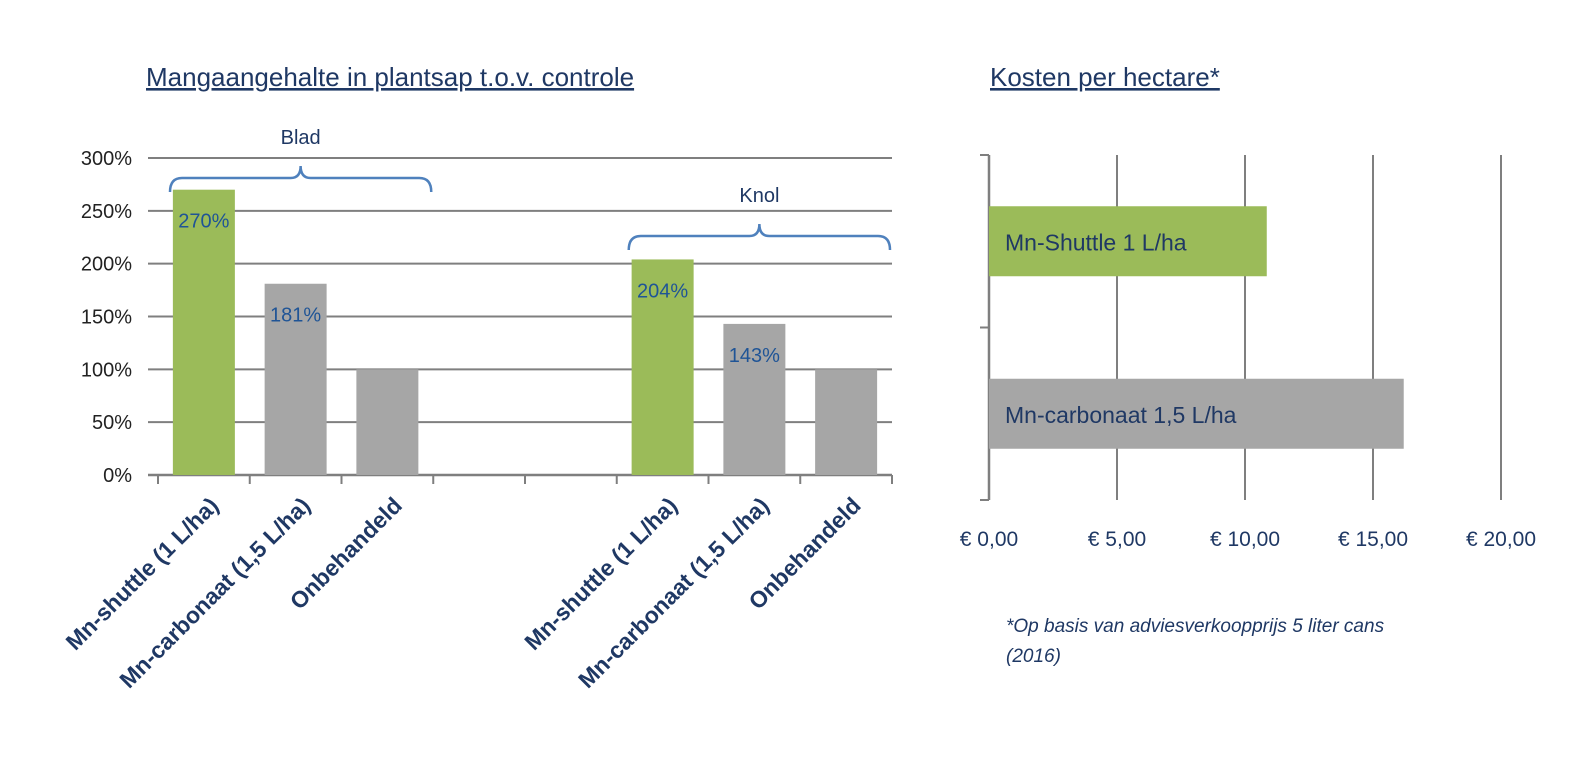 The height and width of the screenshot is (770, 1572). Describe the element at coordinates (1121, 415) in the screenshot. I see `bar-category-label: Mn-carbonaat 1,5 L/ha` at that location.